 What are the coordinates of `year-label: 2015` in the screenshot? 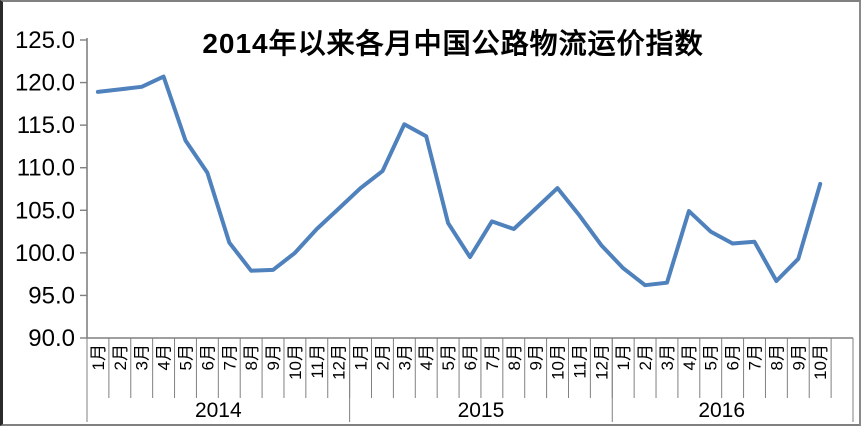 It's located at (481, 410).